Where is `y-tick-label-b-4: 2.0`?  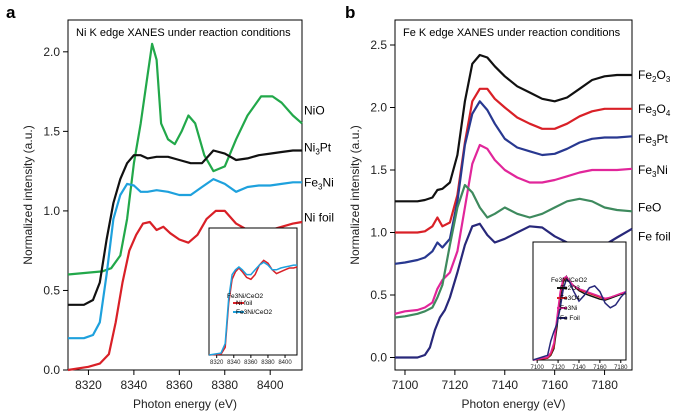 y-tick-label-b-4: 2.0 is located at coordinates (378, 108).